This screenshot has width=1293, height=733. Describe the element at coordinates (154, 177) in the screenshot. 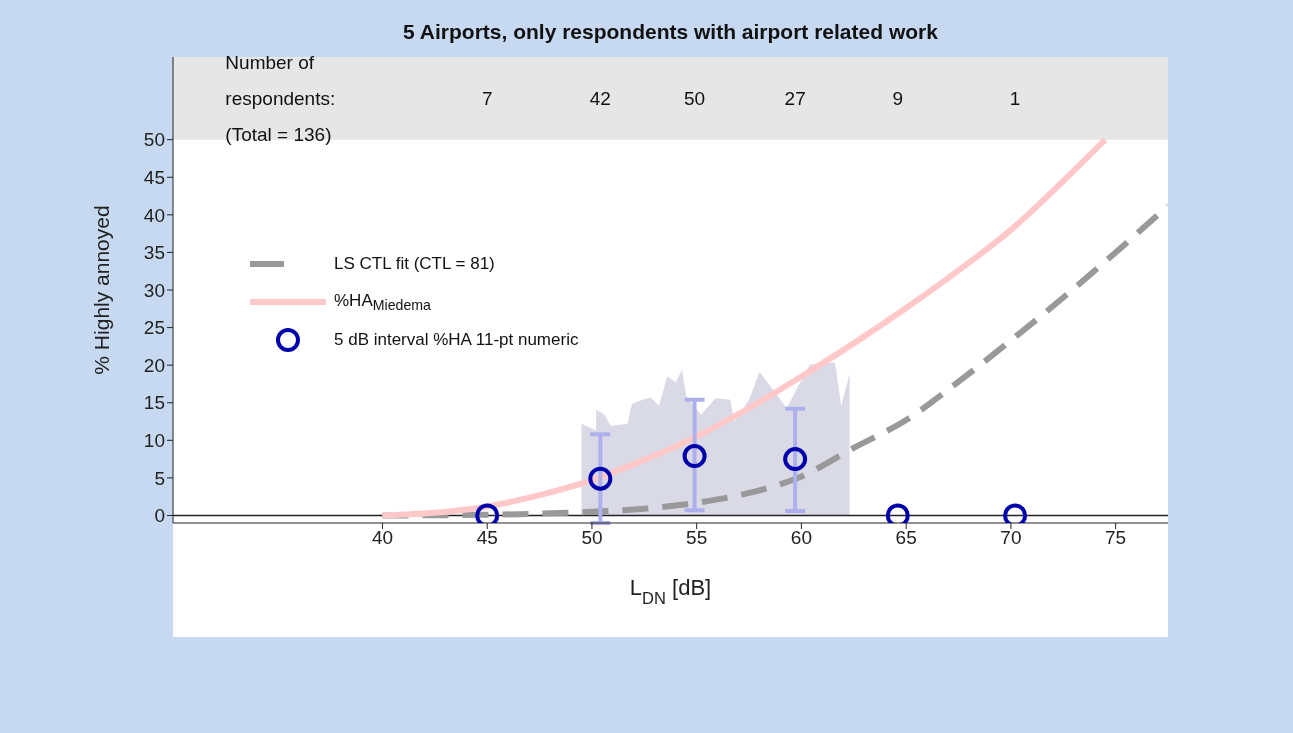

I see `y-tick-label: 45` at that location.